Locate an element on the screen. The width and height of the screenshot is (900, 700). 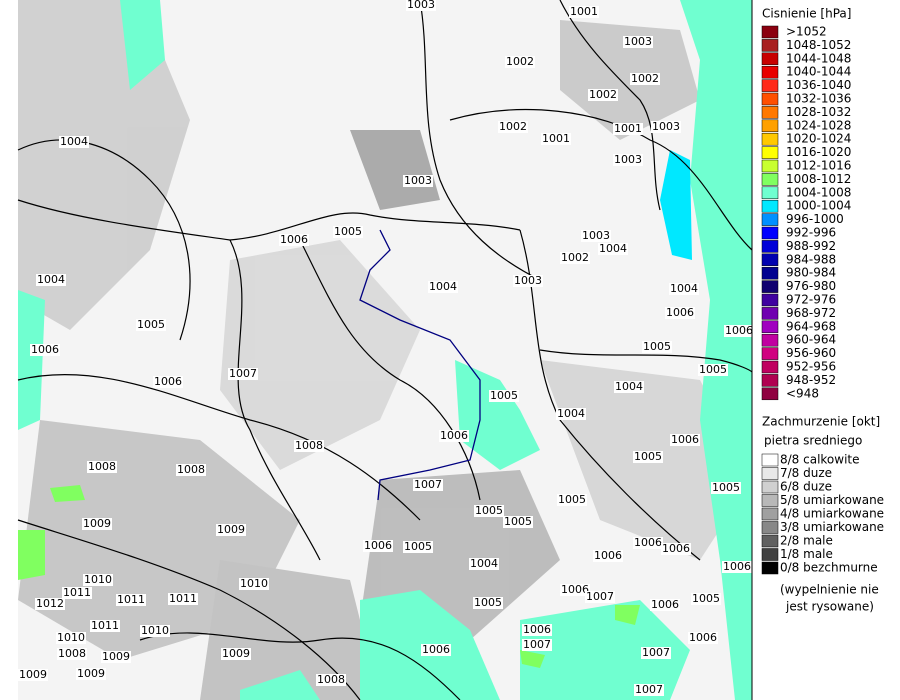
isobar-label: 1002 is located at coordinates (645, 78).